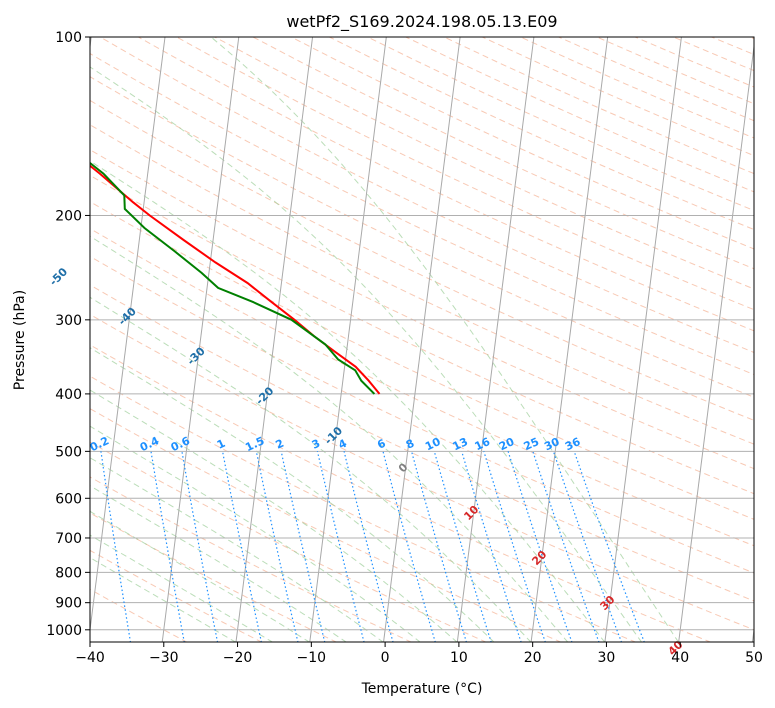 This screenshot has height=708, width=775. What do you see at coordinates (533, 658) in the screenshot?
I see `x-tick-label: 20` at bounding box center [533, 658].